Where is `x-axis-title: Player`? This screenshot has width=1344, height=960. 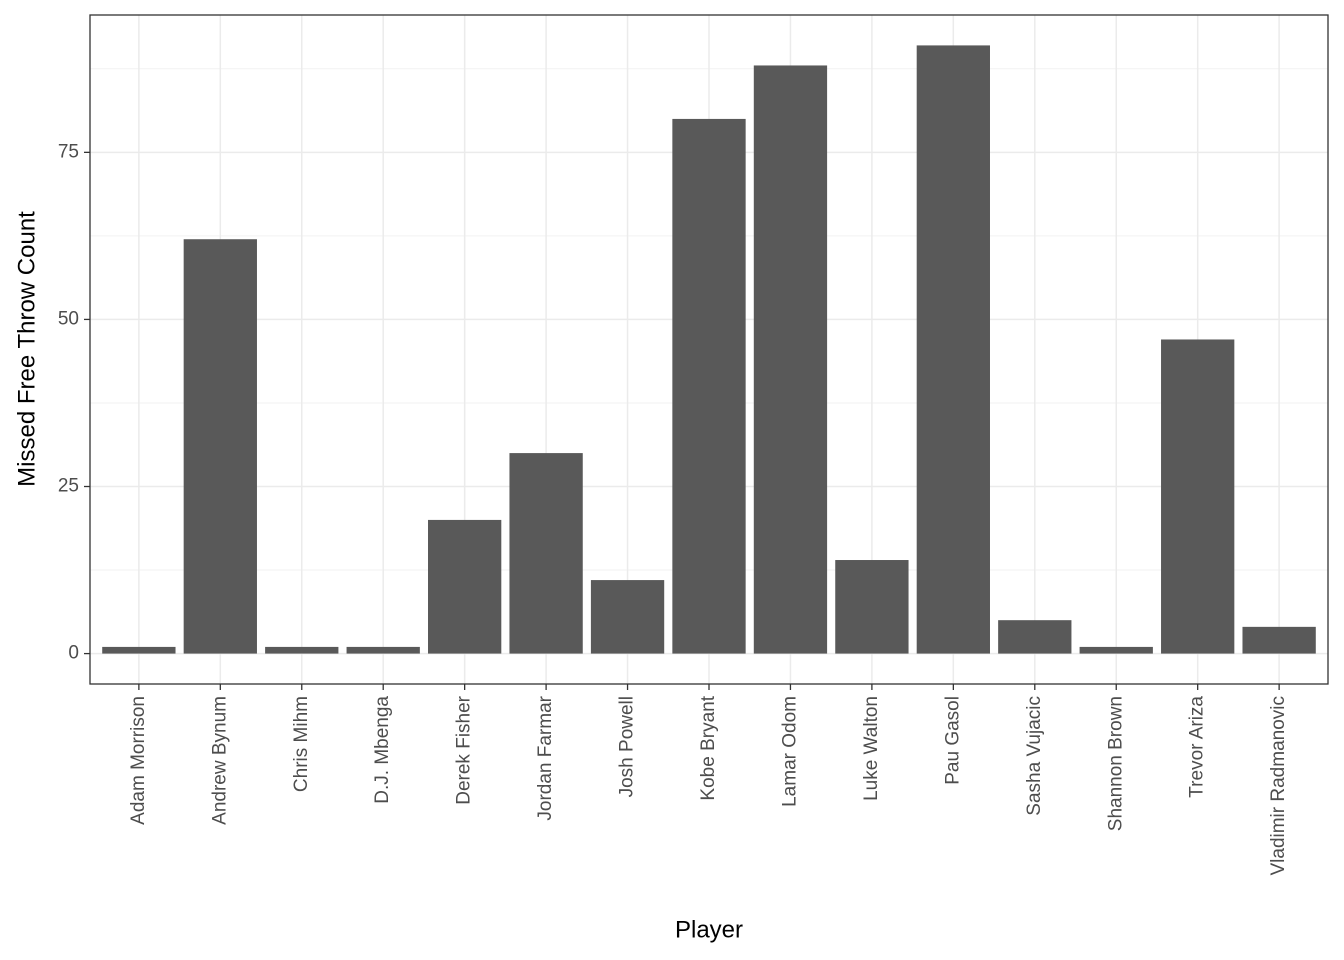
x-axis-title: Player is located at coordinates (709, 929).